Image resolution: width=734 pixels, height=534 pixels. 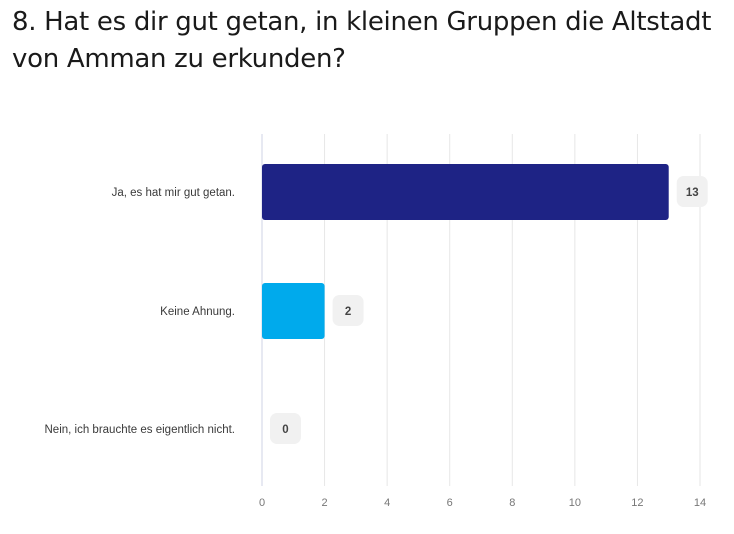 I want to click on x-tick-label: 14, so click(x=700, y=503).